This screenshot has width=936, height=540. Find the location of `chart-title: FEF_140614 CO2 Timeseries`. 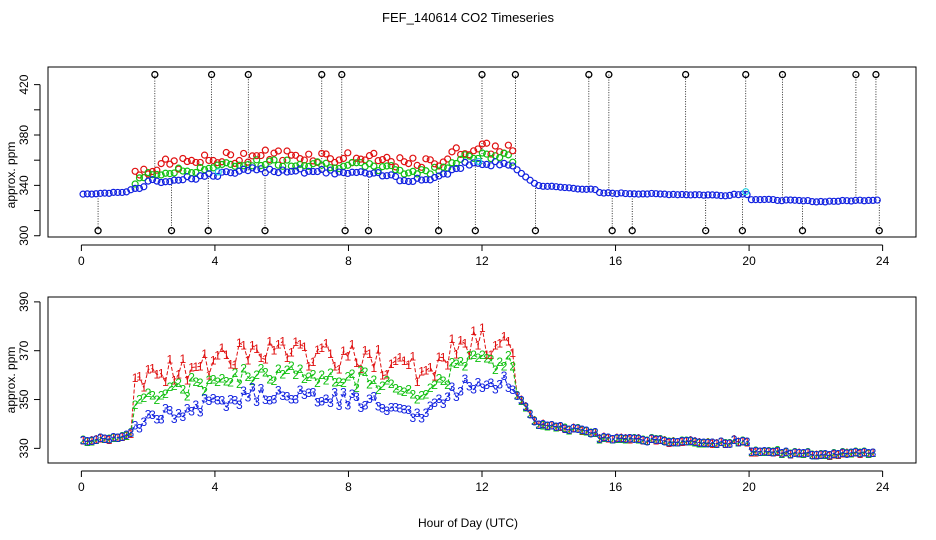

chart-title: FEF_140614 CO2 Timeseries is located at coordinates (468, 17).